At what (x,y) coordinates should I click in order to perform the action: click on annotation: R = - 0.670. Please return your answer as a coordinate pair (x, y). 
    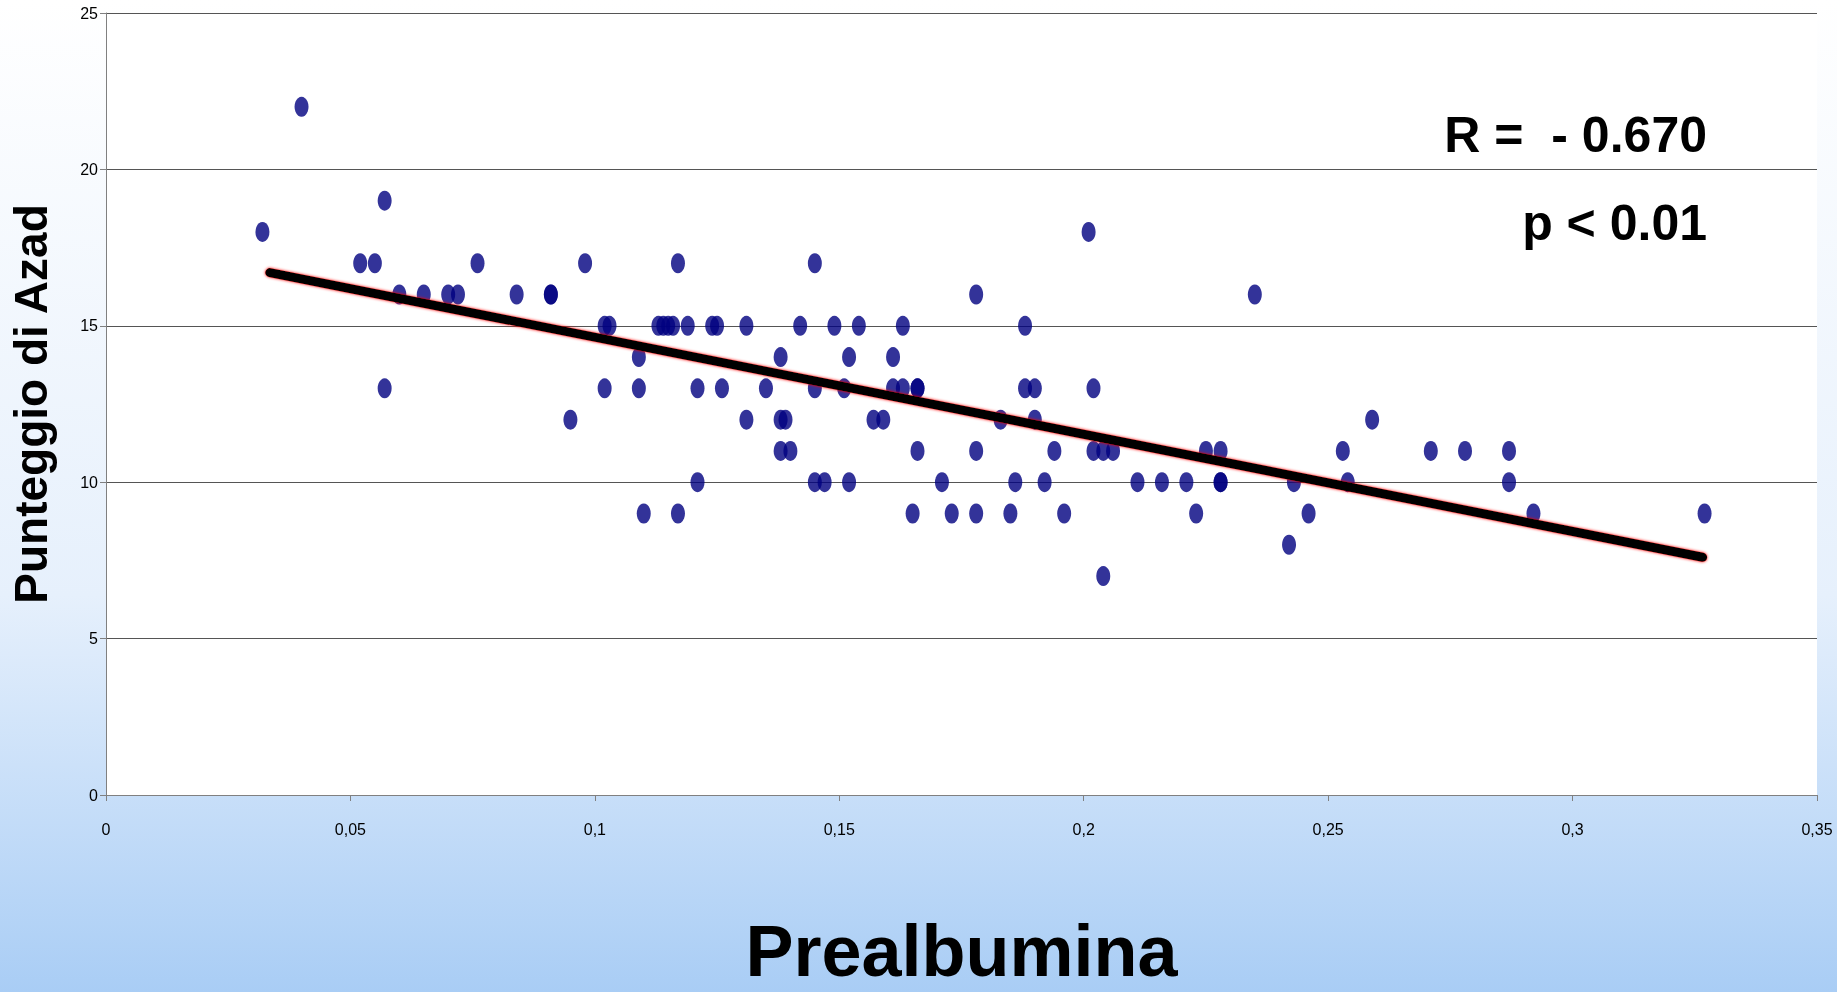
    Looking at the image, I should click on (1575, 135).